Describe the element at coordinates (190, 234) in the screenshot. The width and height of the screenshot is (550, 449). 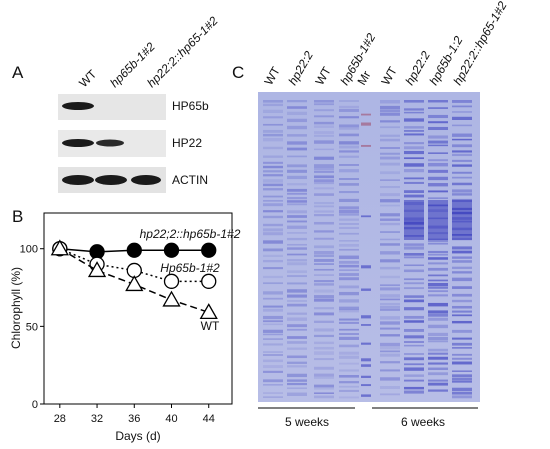
I see `series-label: hp22;2::hp65b-1#2` at that location.